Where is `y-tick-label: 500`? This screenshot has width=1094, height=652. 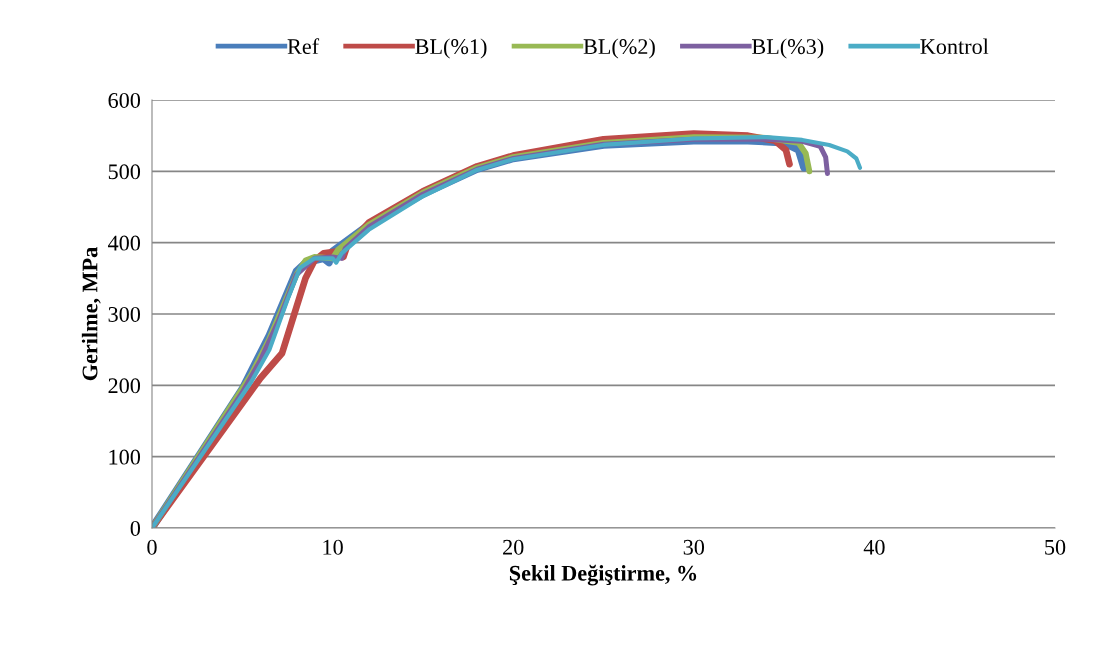
y-tick-label: 500 is located at coordinates (124, 172).